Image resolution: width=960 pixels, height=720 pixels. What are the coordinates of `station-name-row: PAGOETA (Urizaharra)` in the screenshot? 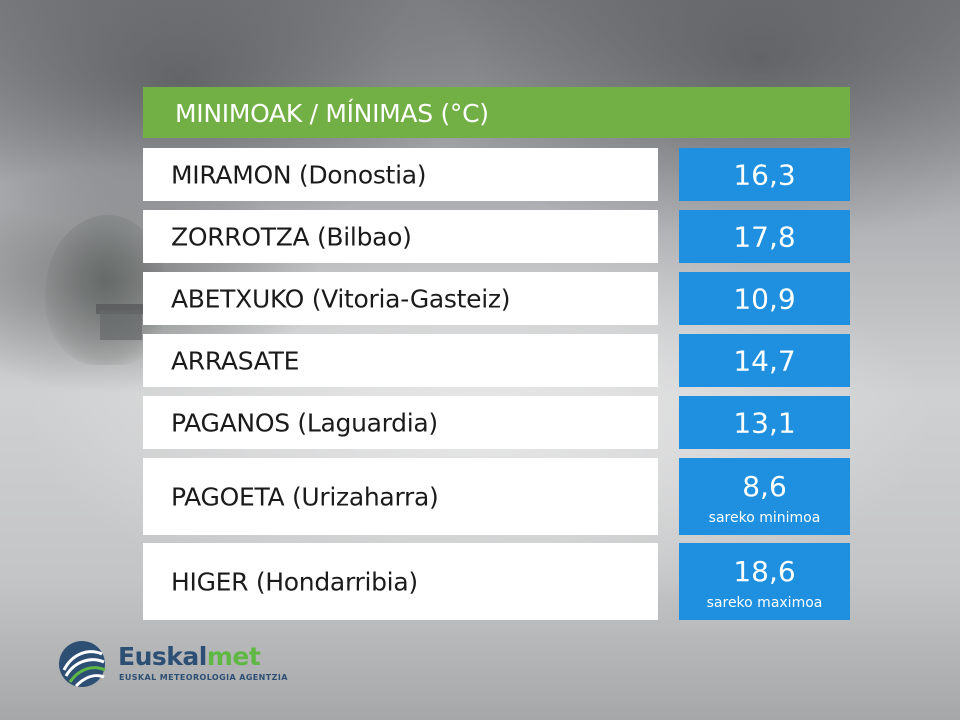 It's located at (400, 496).